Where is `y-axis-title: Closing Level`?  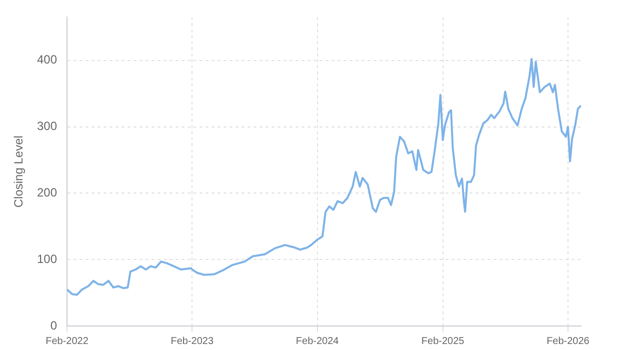
y-axis-title: Closing Level is located at coordinates (19, 172).